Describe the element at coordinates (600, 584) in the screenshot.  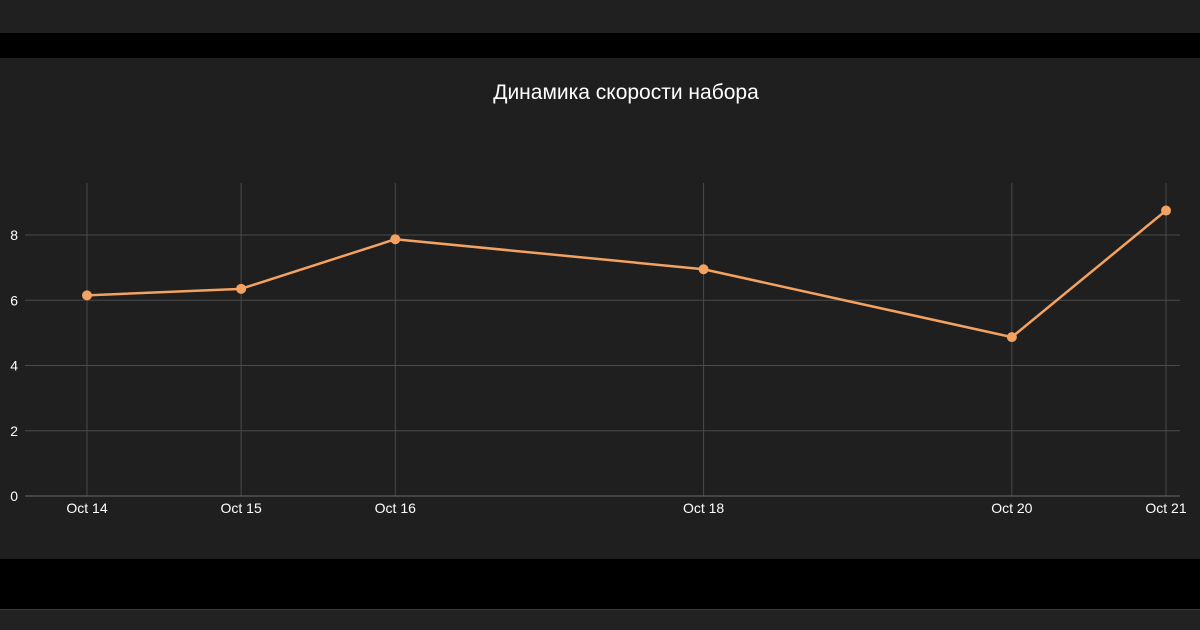
I see `bottom-band` at that location.